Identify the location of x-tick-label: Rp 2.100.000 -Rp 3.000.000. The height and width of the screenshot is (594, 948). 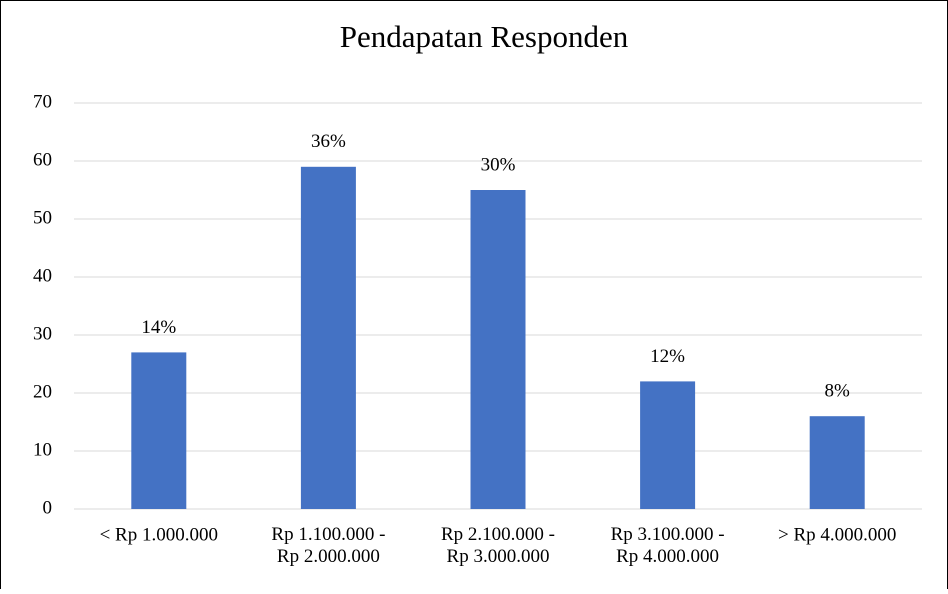
(498, 545).